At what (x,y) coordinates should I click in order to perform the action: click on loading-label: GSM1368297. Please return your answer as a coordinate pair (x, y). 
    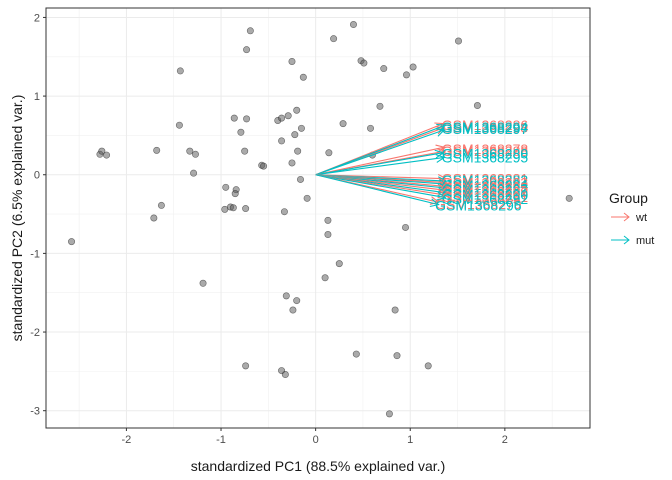
    Looking at the image, I should click on (485, 129).